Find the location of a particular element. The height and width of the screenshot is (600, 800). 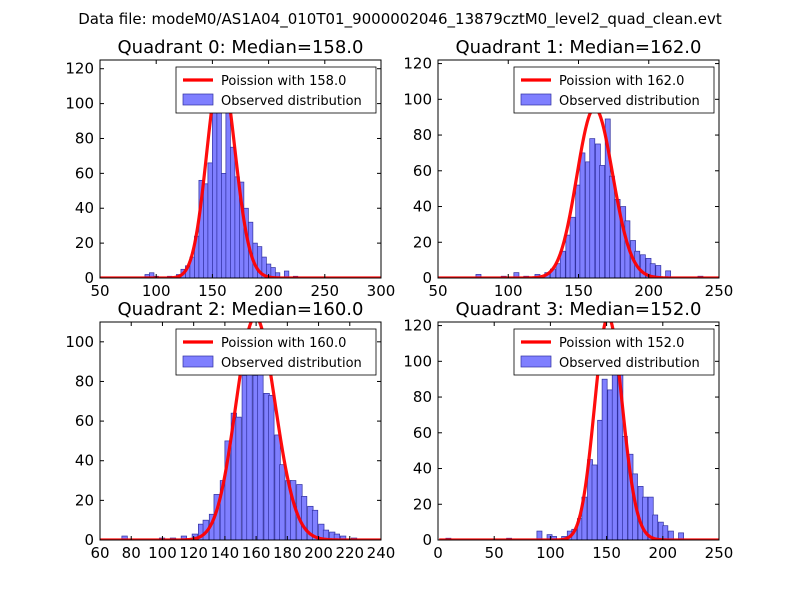

quadrant-1-ytick-label-1: 20 is located at coordinates (422, 242).